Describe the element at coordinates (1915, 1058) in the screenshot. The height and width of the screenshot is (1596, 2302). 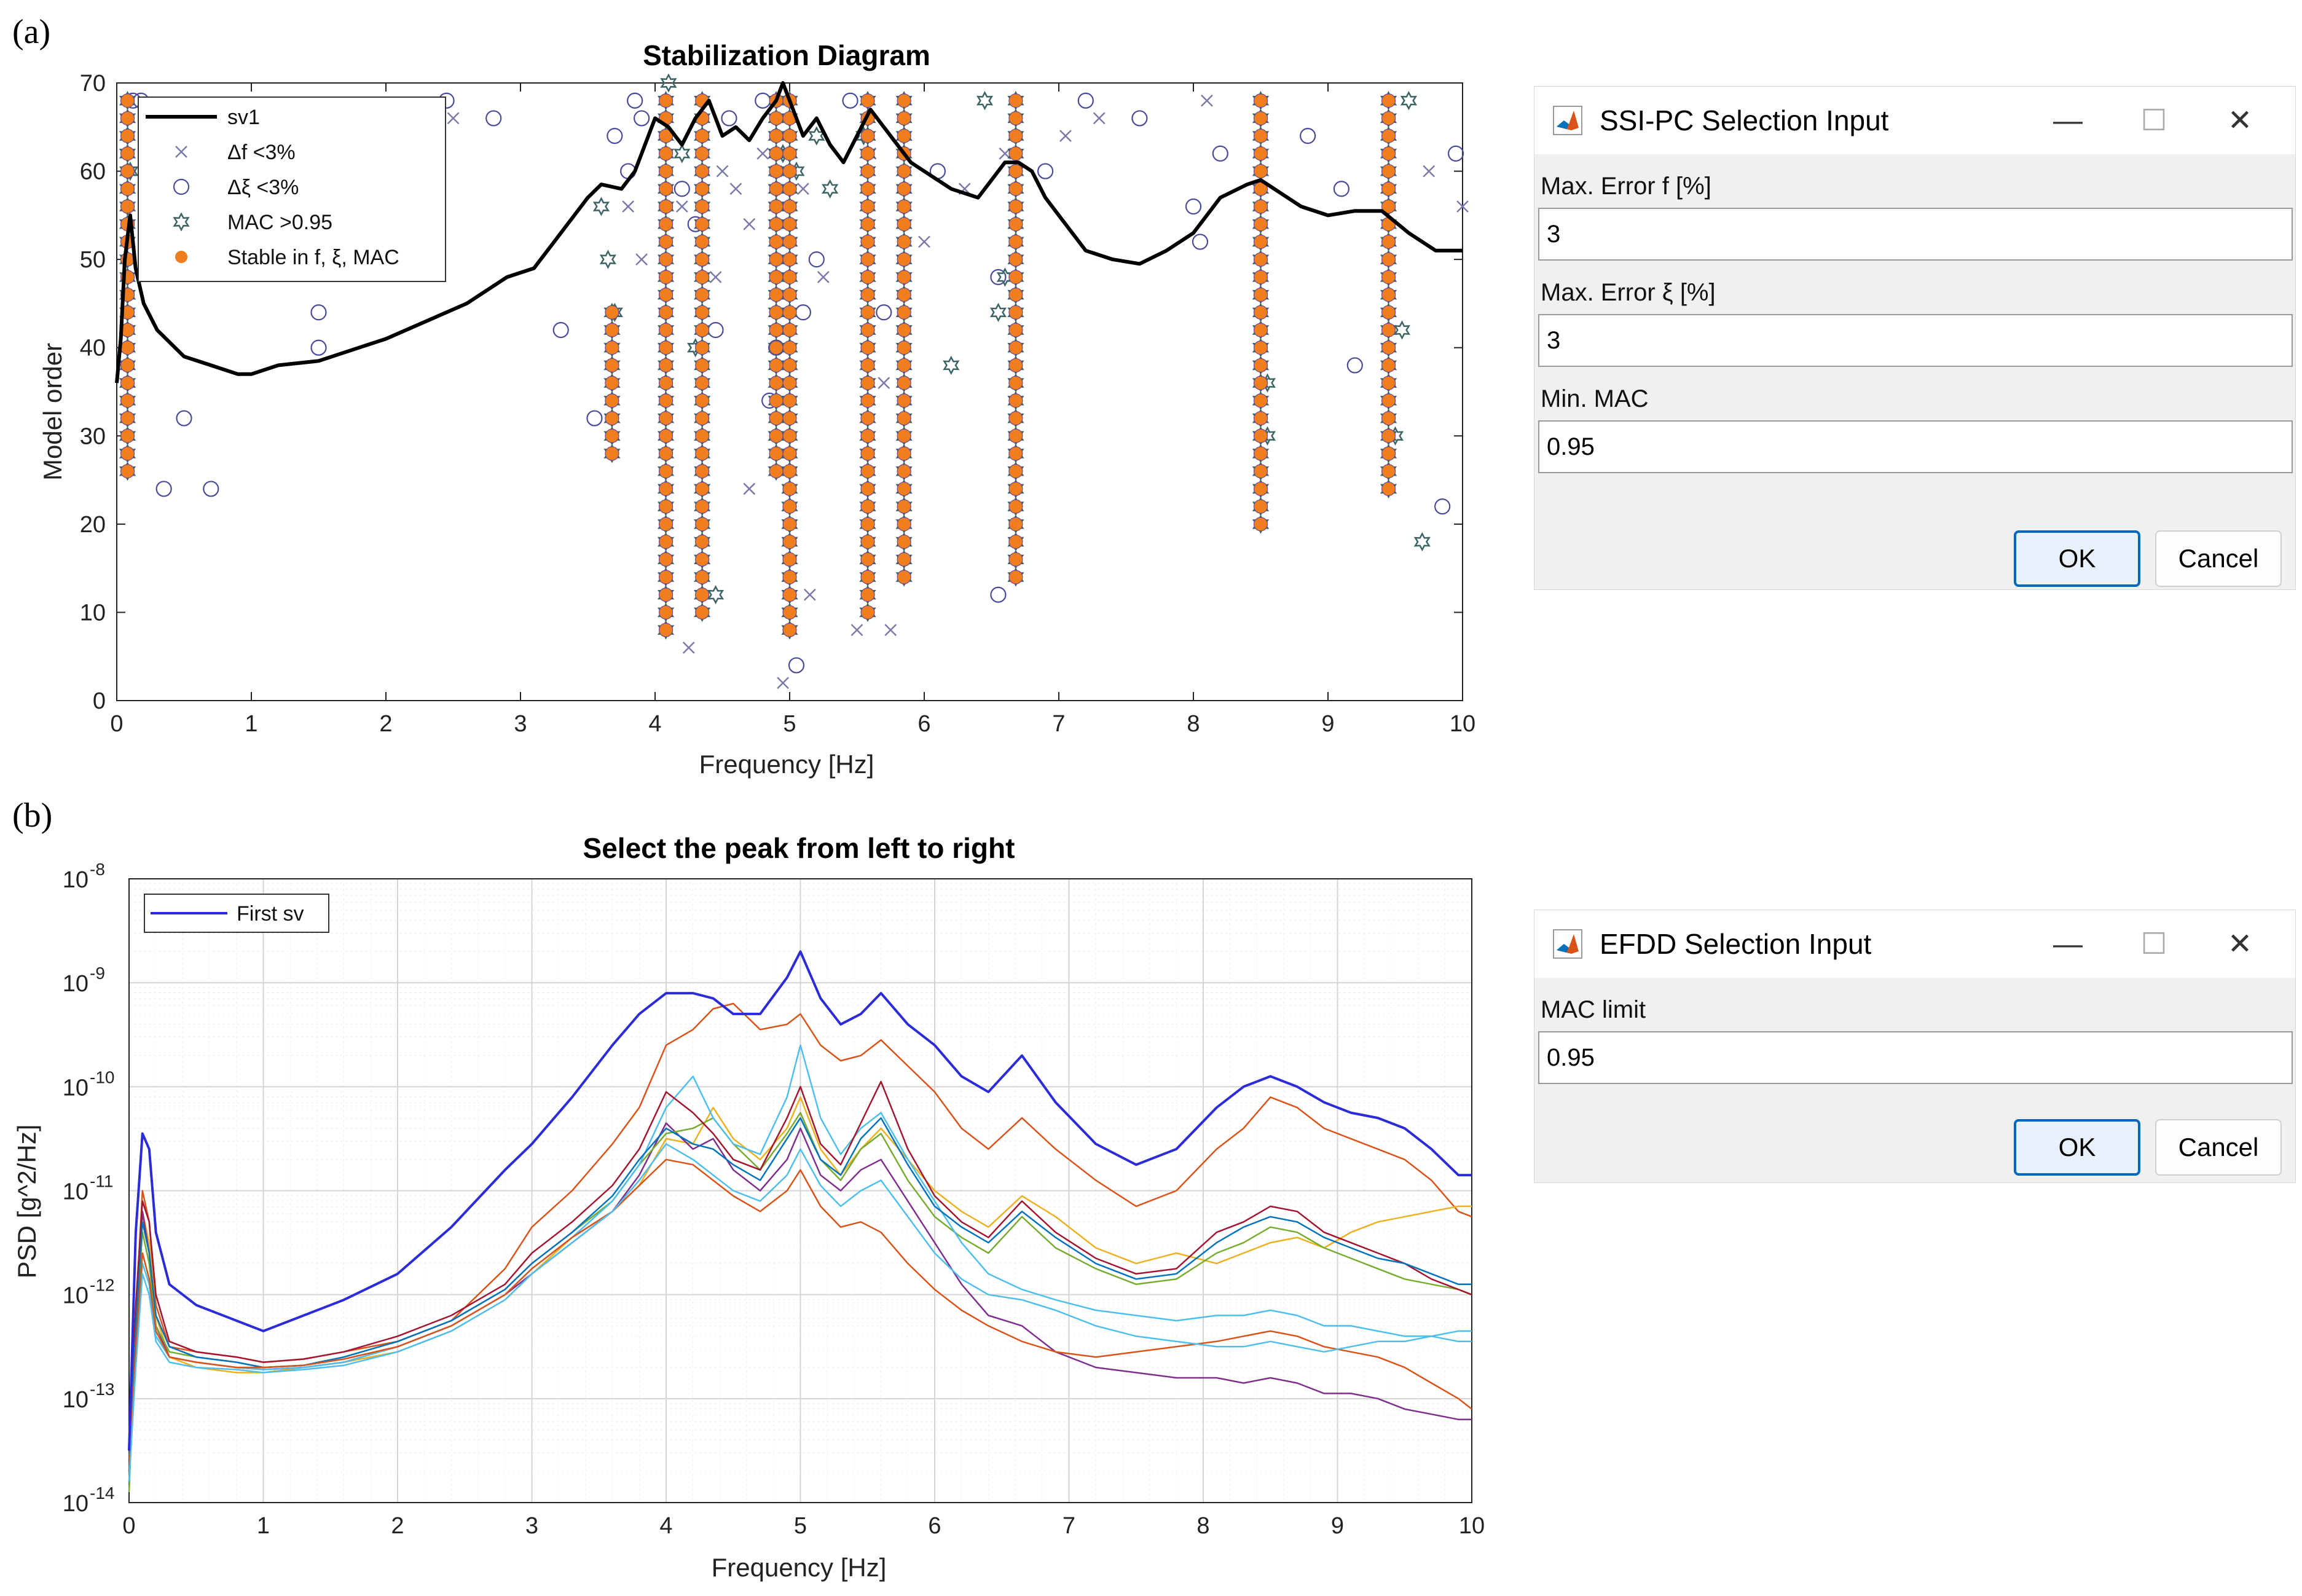
I see `mac-limit-input: 0.95` at that location.